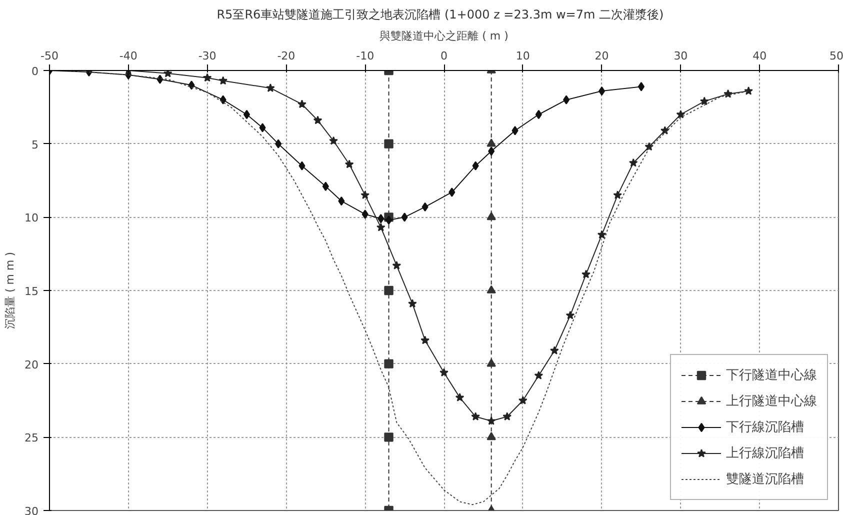 The image size is (843, 515). I want to click on y-tick-label: 10, so click(31, 218).